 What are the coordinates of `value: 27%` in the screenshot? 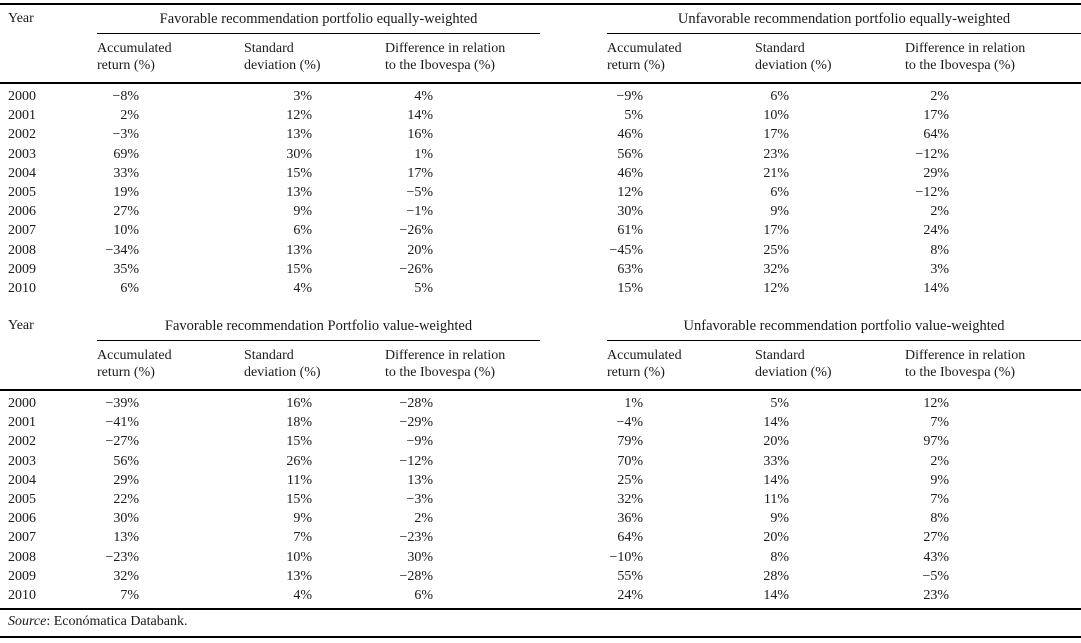 It's located at (126, 212).